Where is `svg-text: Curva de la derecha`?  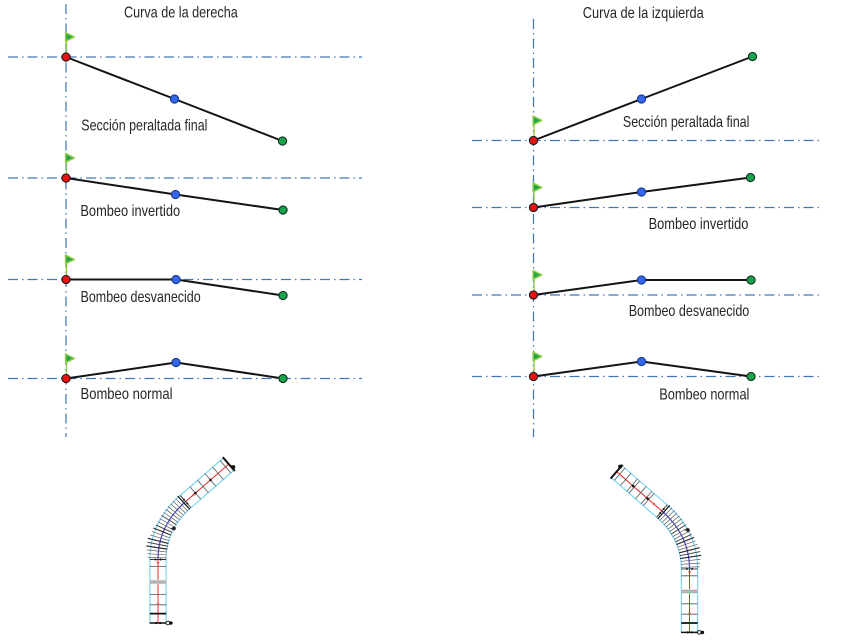
svg-text: Curva de la derecha is located at coordinates (181, 13).